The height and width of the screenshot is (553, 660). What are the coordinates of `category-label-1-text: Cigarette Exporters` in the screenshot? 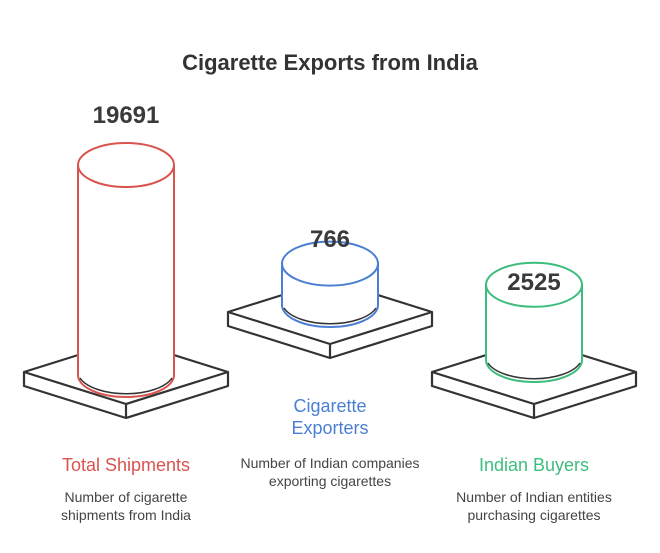 It's located at (330, 417).